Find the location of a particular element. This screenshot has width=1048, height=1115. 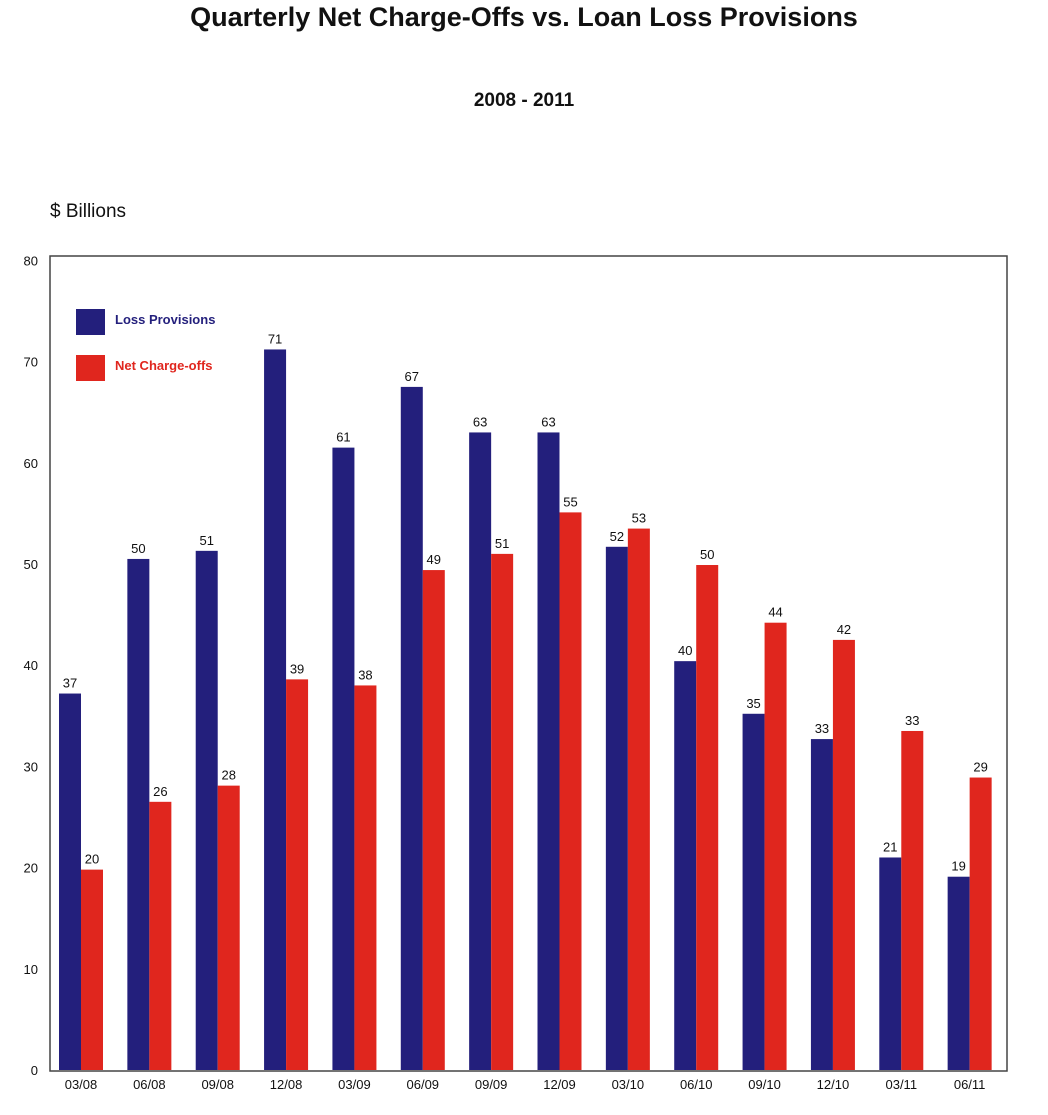

x-tick-label: 09/08 is located at coordinates (217, 1084).